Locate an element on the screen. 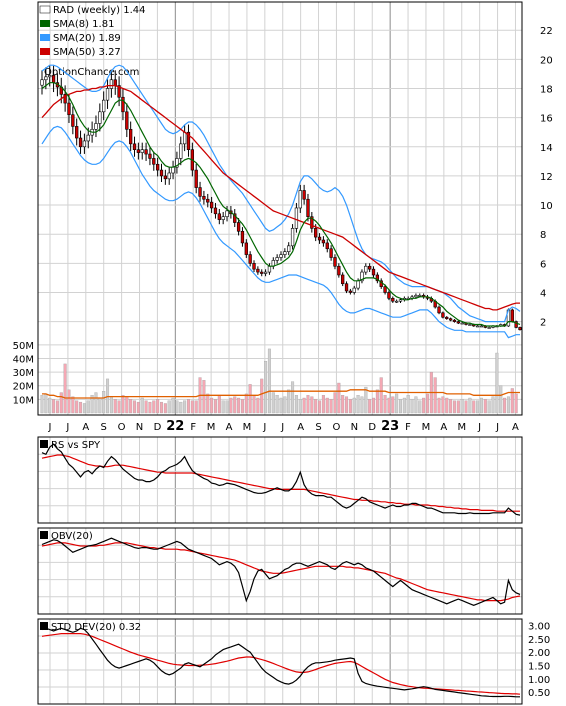 The image size is (566, 706). stddev-tick-label: 1.50 is located at coordinates (539, 666).